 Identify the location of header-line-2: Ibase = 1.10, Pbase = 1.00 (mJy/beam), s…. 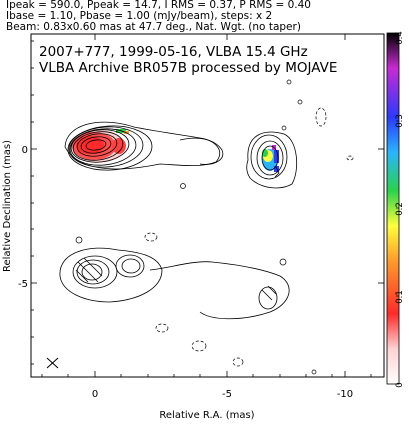
(139, 16).